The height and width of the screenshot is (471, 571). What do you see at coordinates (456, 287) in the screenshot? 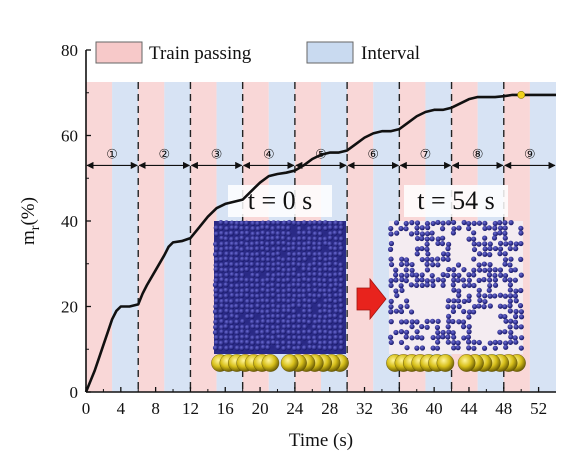
I see `inset-background` at bounding box center [456, 287].